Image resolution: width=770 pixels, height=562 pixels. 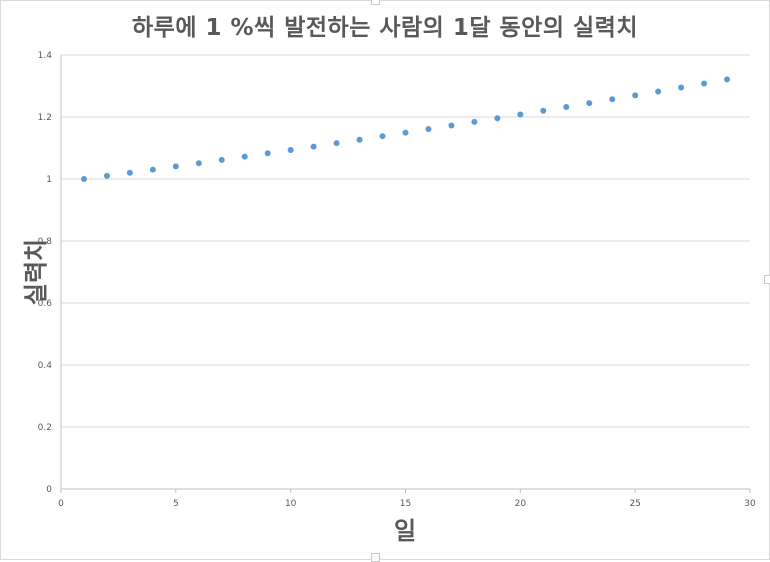 I want to click on y-tick-label: 0.4, so click(x=45, y=366).